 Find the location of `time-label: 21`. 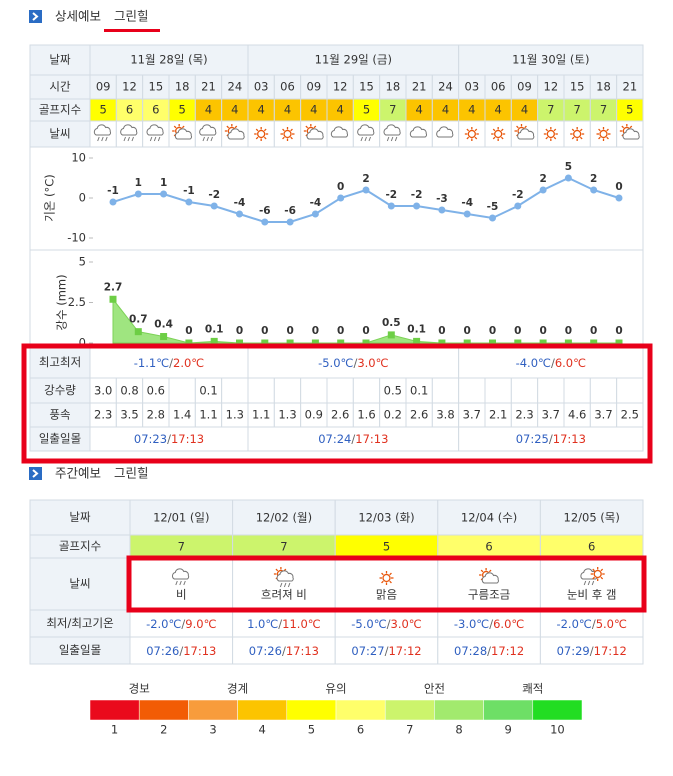

time-label: 21 is located at coordinates (630, 87).